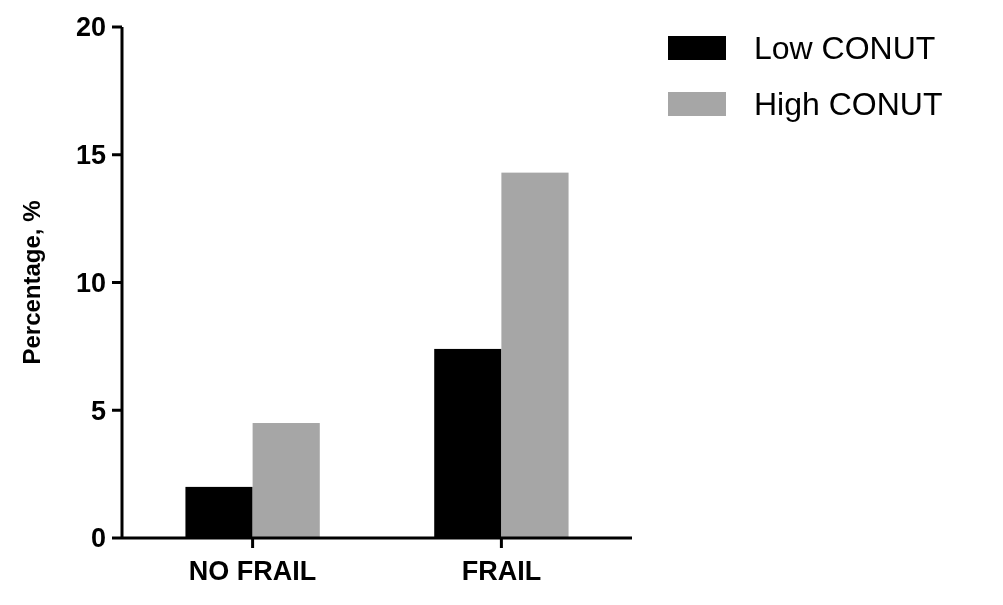 The image size is (1003, 605). What do you see at coordinates (90, 27) in the screenshot?
I see `y-tick-label: 20` at bounding box center [90, 27].